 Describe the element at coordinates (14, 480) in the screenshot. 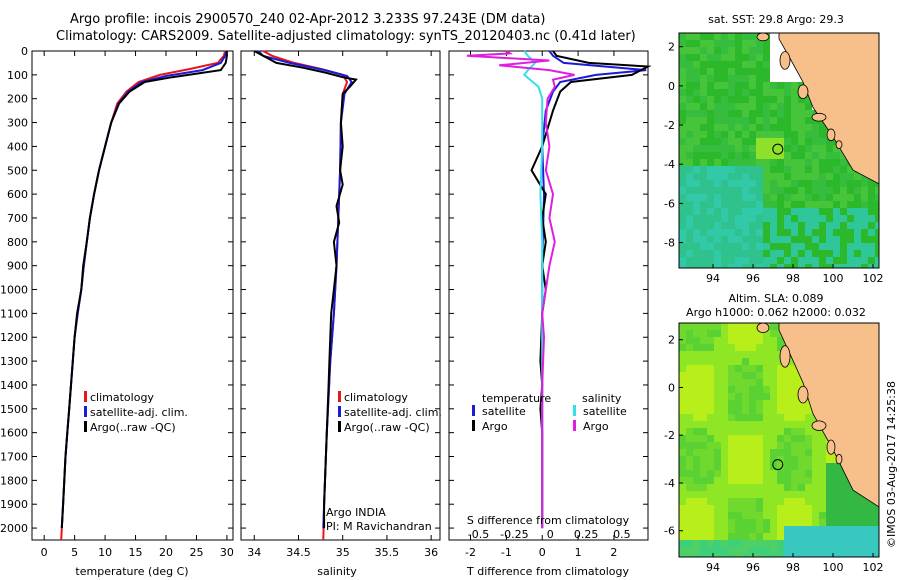

I see `depth-tick-label: 1800` at that location.